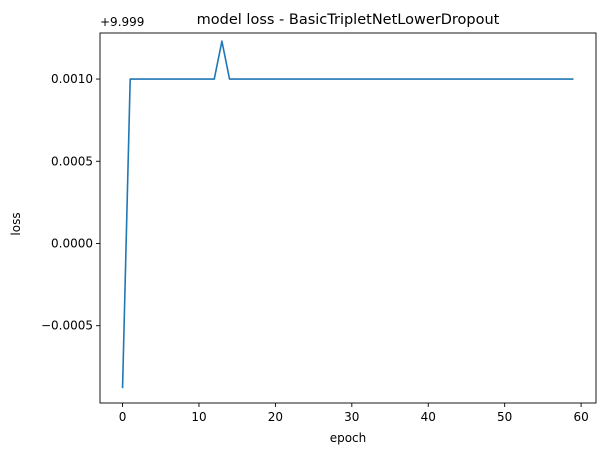 The height and width of the screenshot is (455, 605). What do you see at coordinates (72, 243) in the screenshot?
I see `y-tick-label: 0.0000` at bounding box center [72, 243].